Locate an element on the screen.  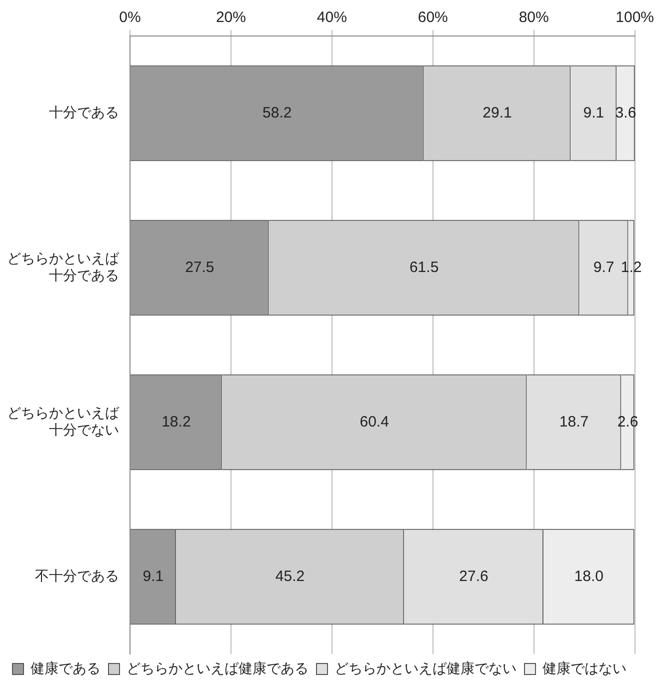
data-label: 9.7 is located at coordinates (603, 267).